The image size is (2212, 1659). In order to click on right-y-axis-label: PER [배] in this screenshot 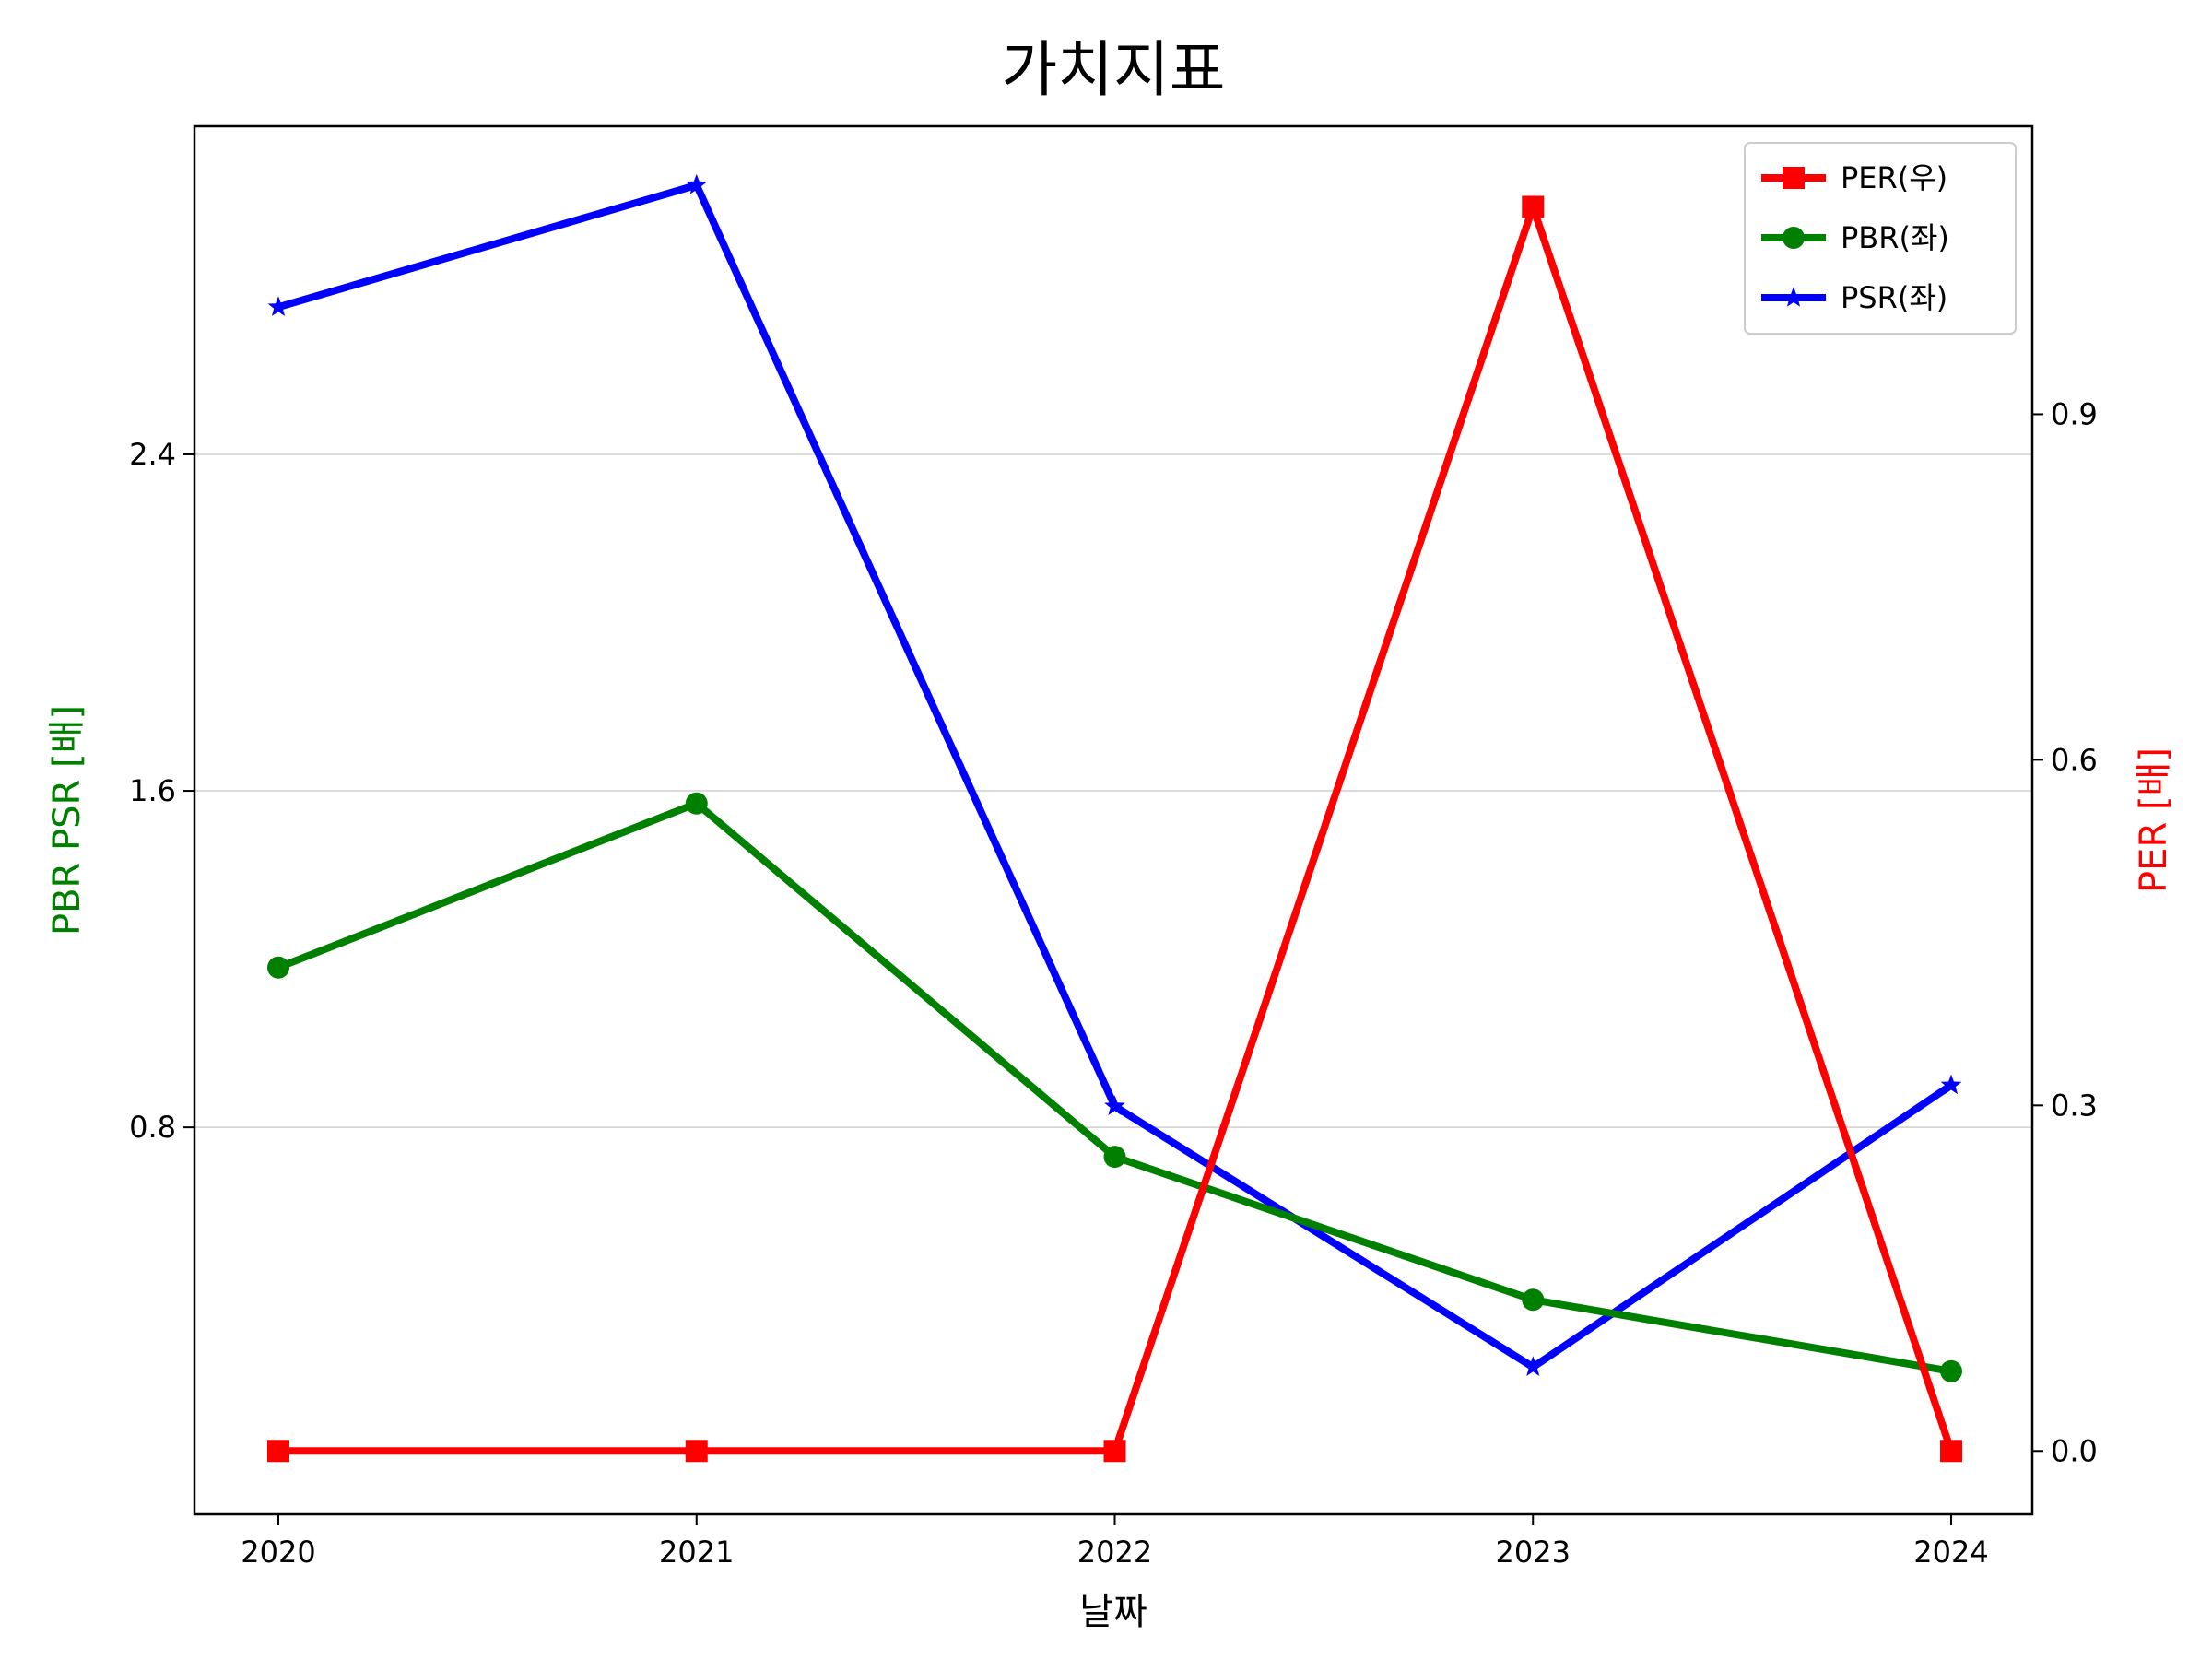, I will do `click(2154, 820)`.